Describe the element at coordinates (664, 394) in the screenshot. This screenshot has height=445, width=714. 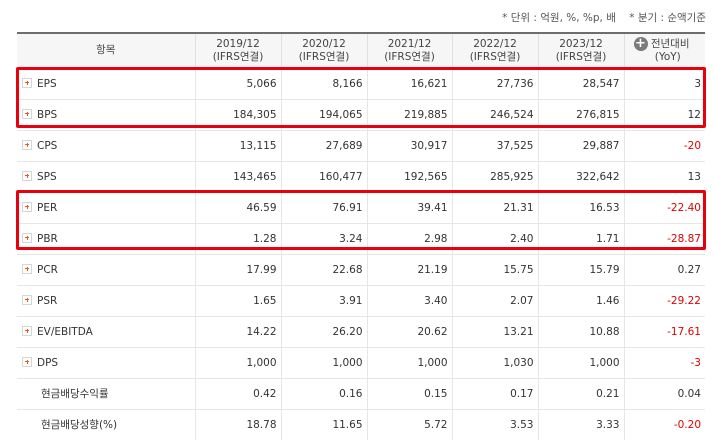
I see `yoy-cell: 0.04` at that location.